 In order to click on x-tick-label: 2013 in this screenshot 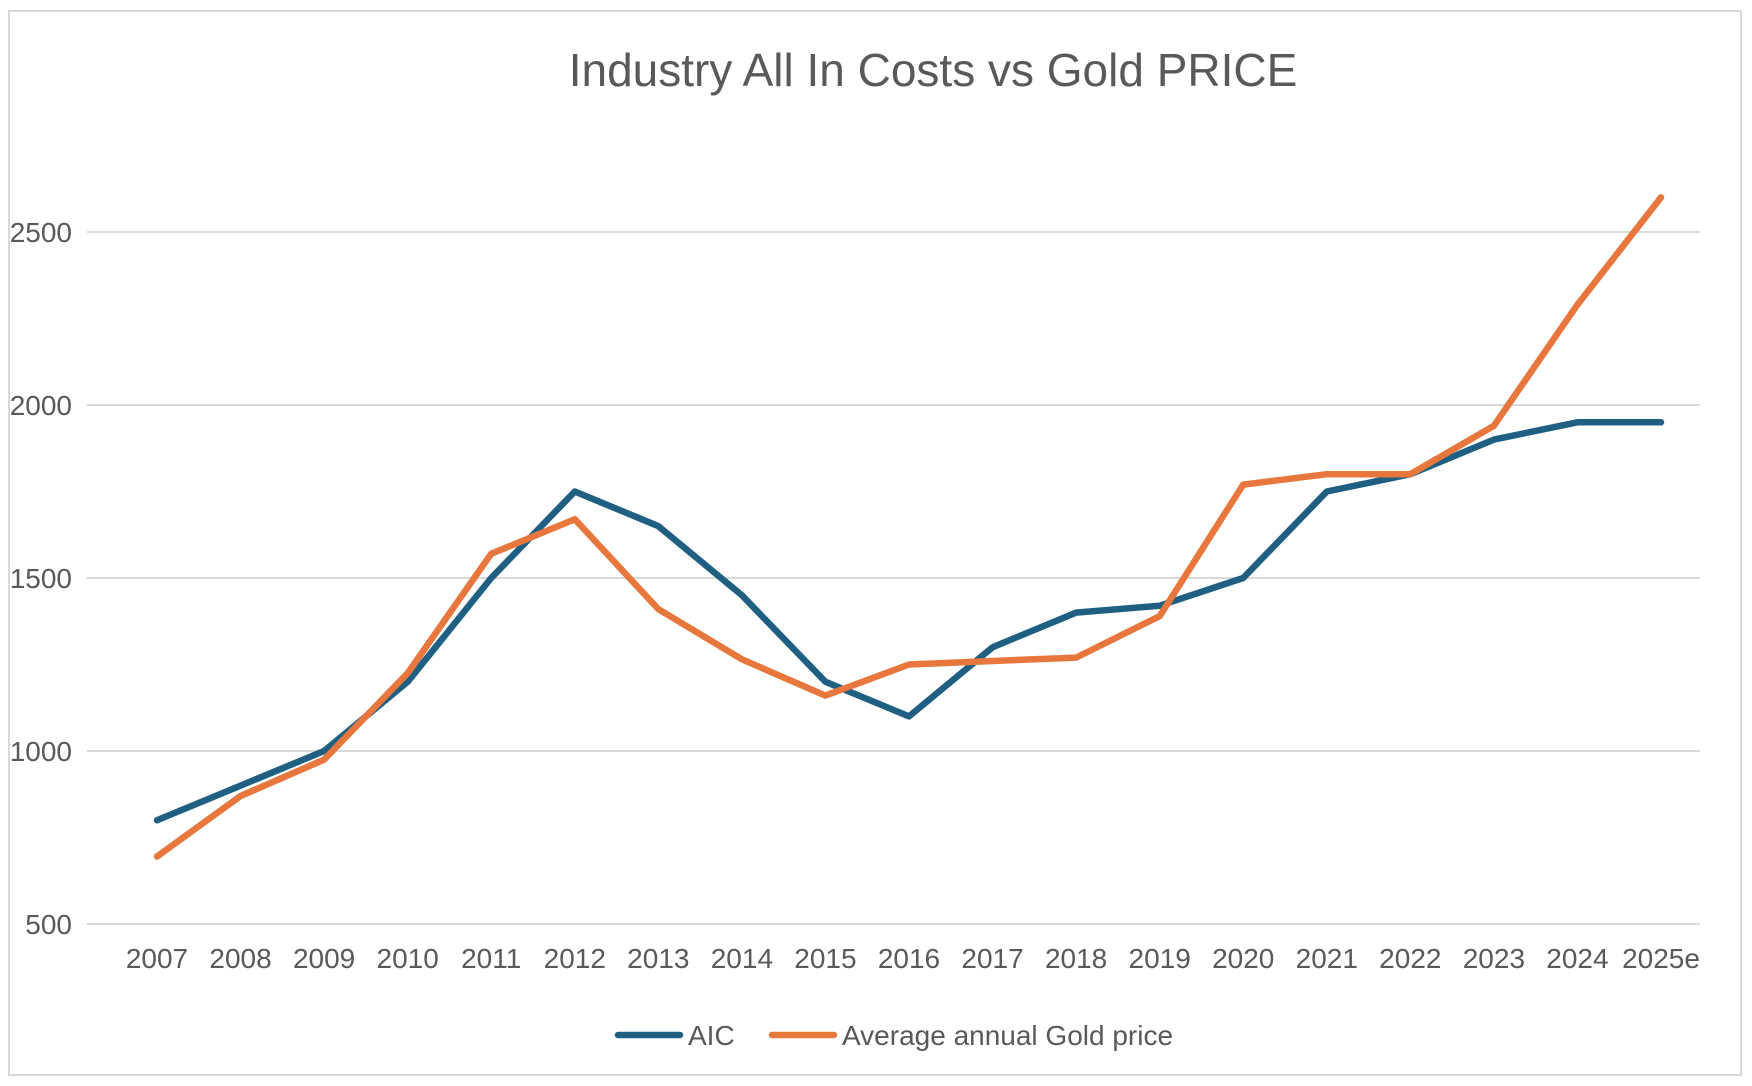, I will do `click(658, 958)`.